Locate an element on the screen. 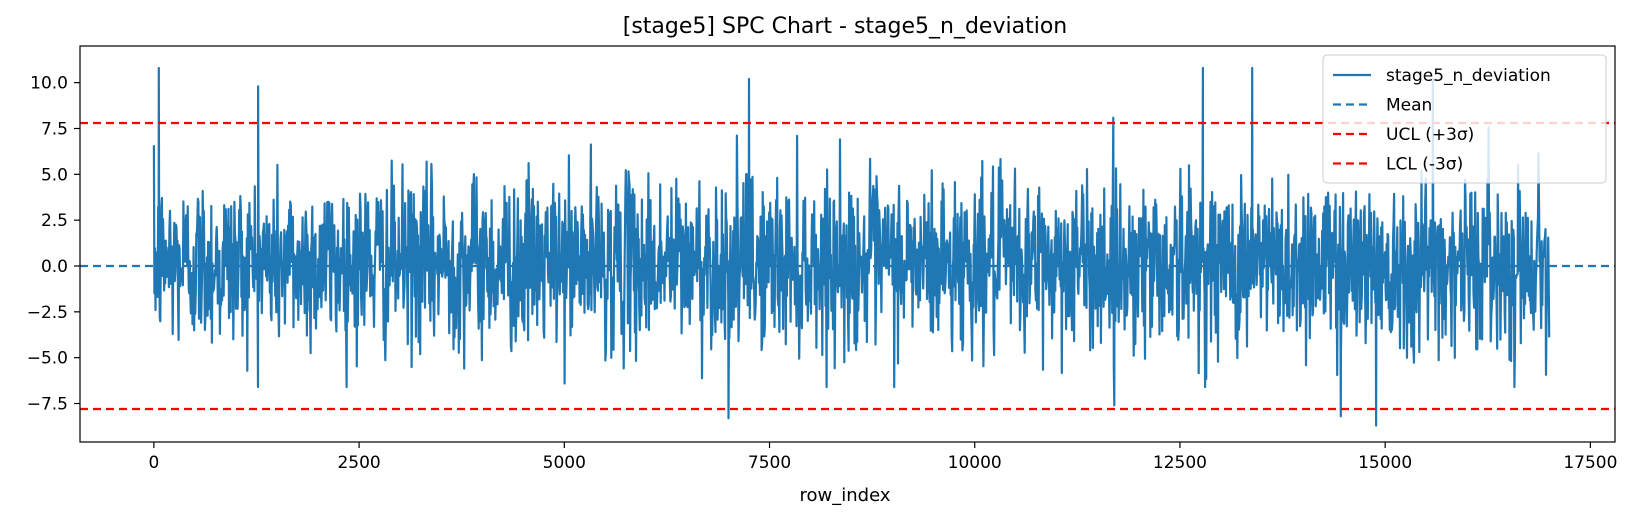 The image size is (1630, 521). y-tick-label: 5.0 is located at coordinates (54, 175).